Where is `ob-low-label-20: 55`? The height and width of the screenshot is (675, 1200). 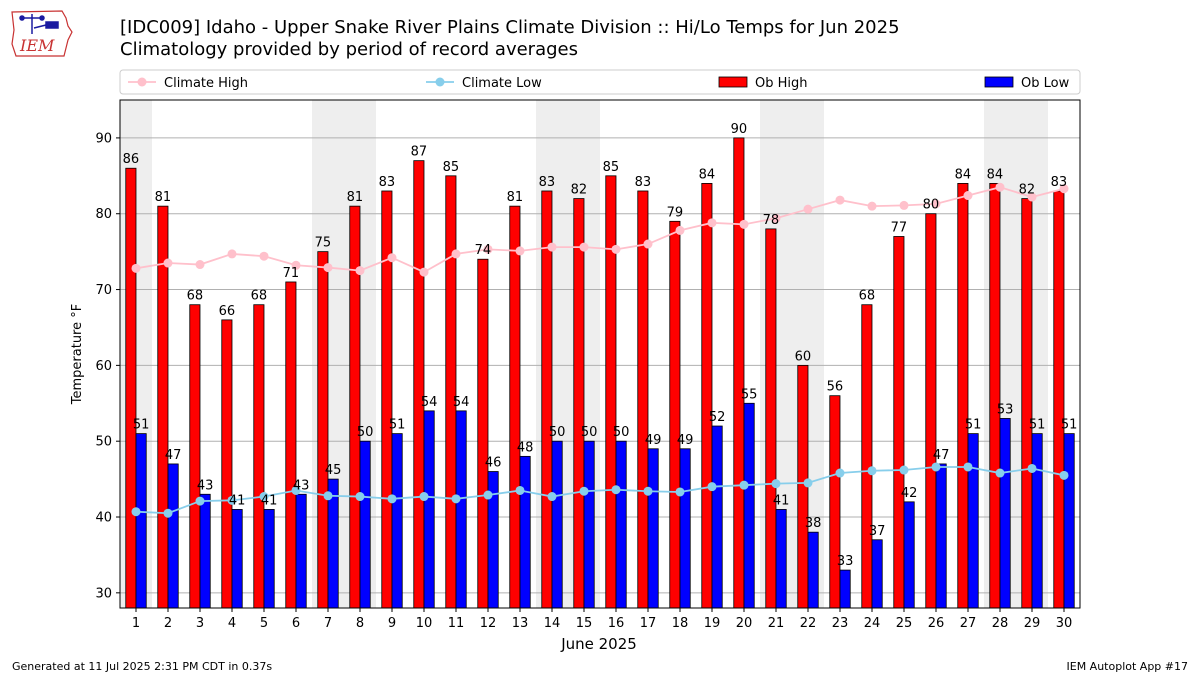 ob-low-label-20: 55 is located at coordinates (749, 394).